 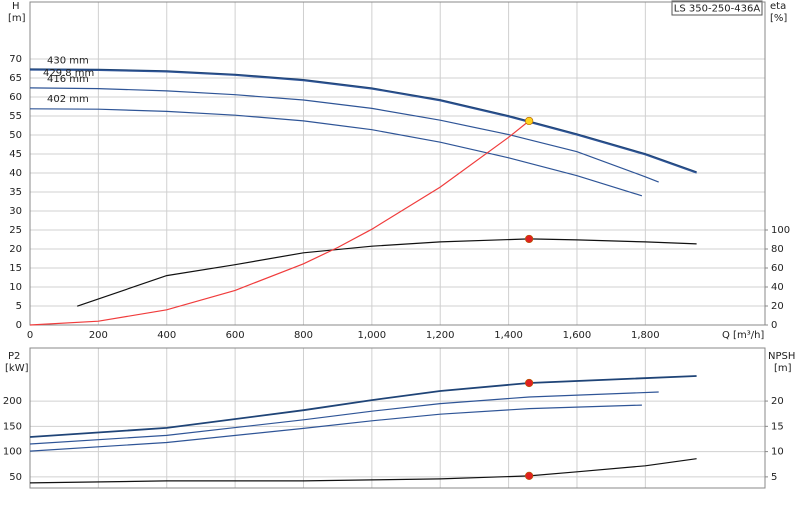 I want to click on x-tick-label: 1,600, so click(x=577, y=335).